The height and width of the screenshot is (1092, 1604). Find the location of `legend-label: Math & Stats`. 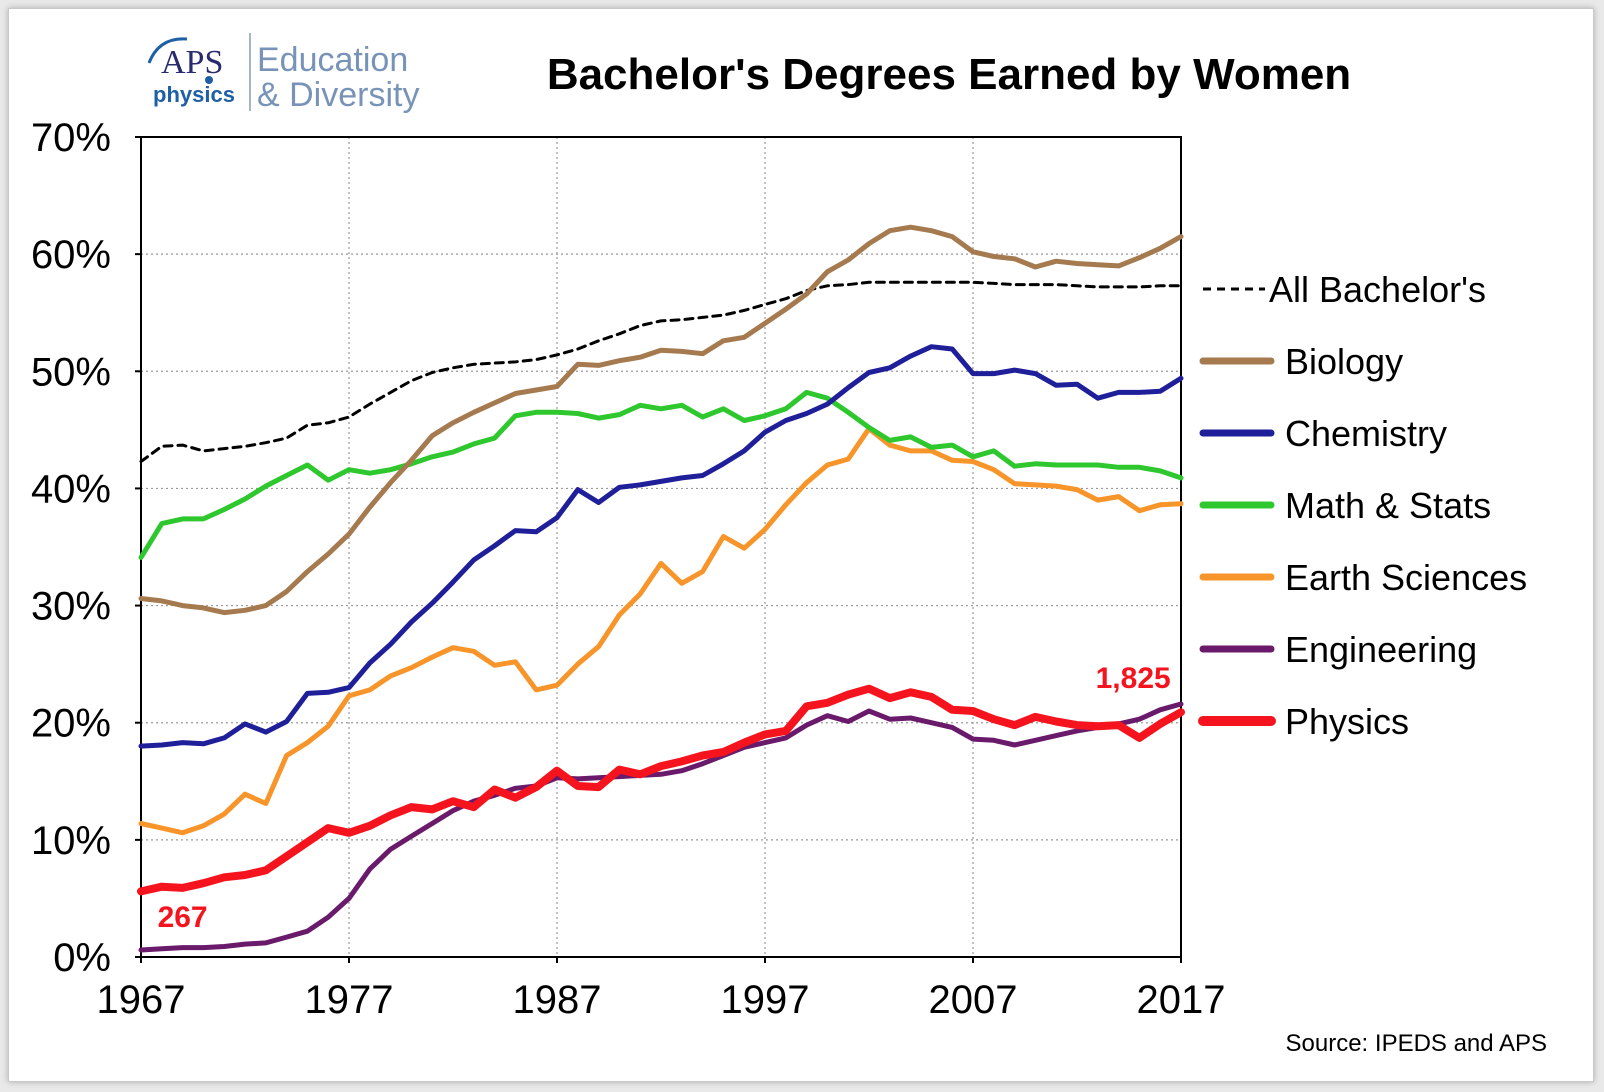

legend-label: Math & Stats is located at coordinates (1388, 505).